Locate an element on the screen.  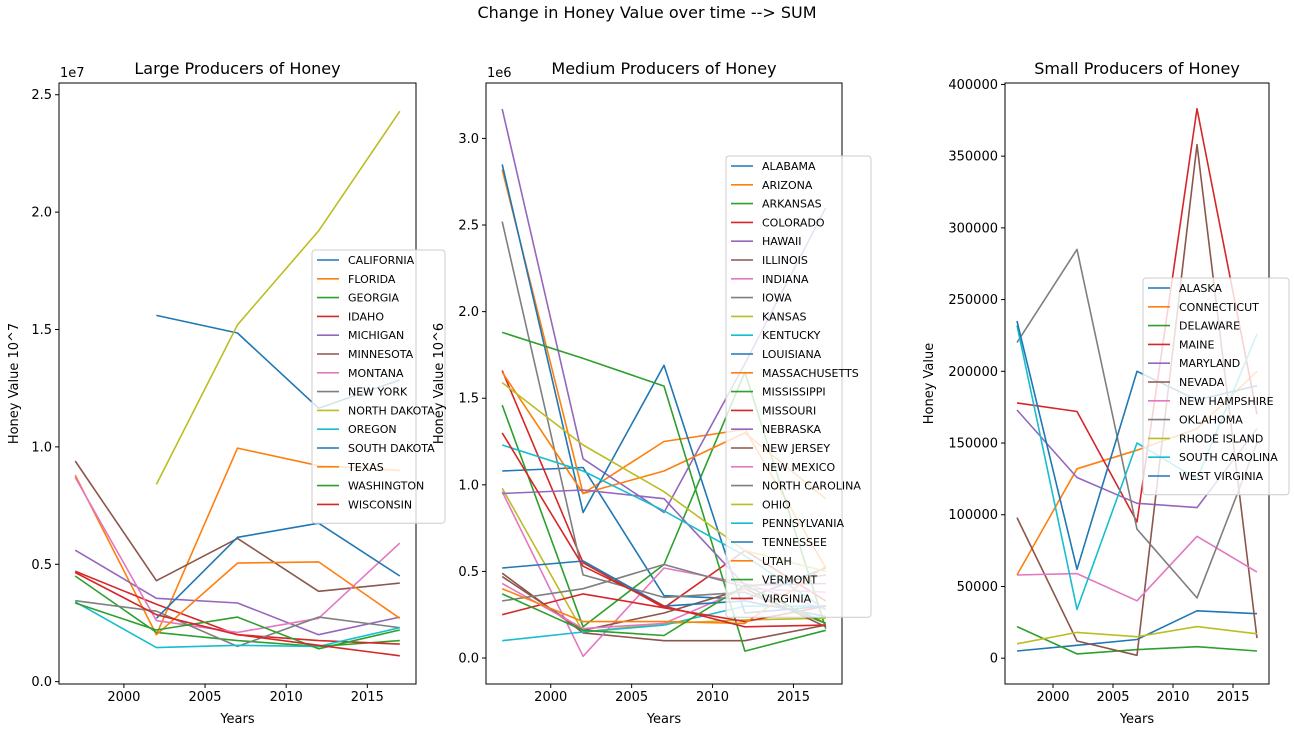
legend-label: FLORIDA is located at coordinates (372, 279).